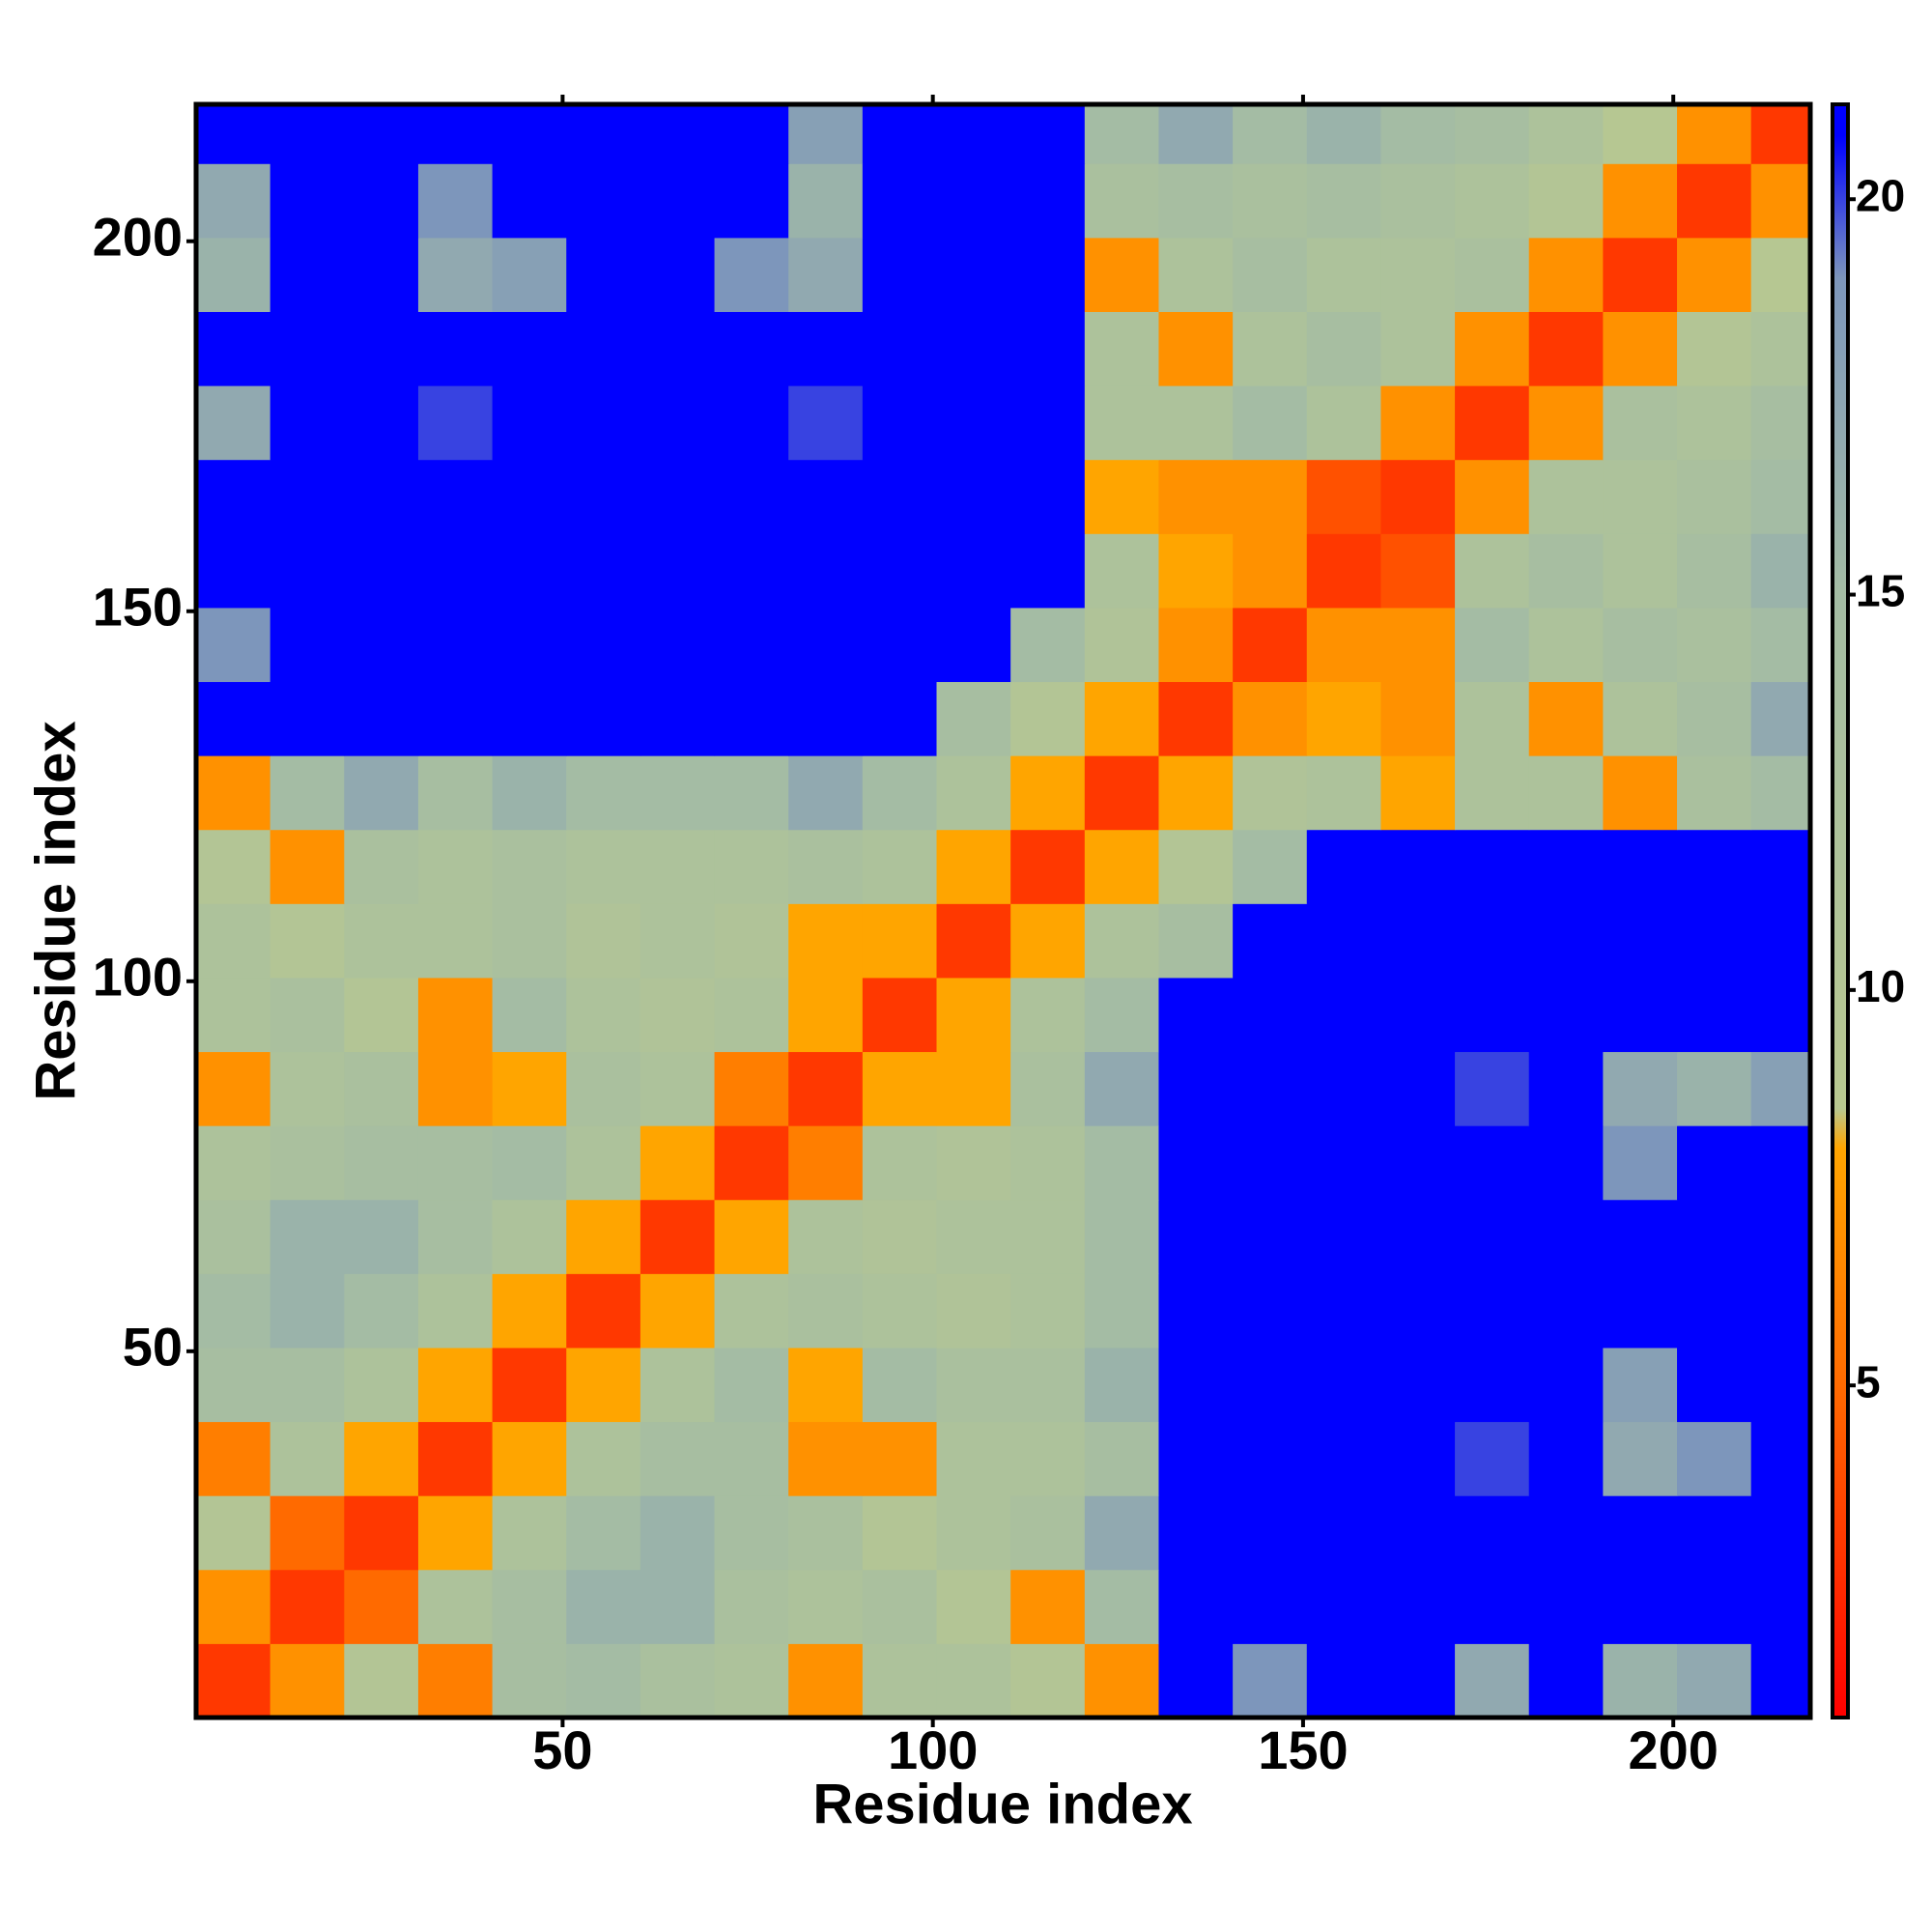 The width and height of the screenshot is (1932, 1932). Describe the element at coordinates (1840, 910) in the screenshot. I see `colorbar` at that location.